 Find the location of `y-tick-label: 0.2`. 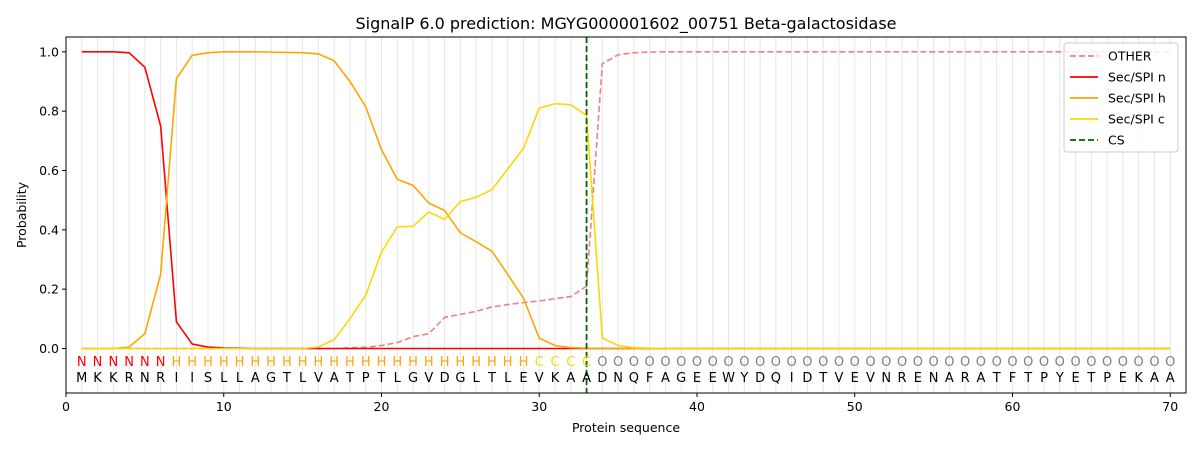

y-tick-label: 0.2 is located at coordinates (49, 289).